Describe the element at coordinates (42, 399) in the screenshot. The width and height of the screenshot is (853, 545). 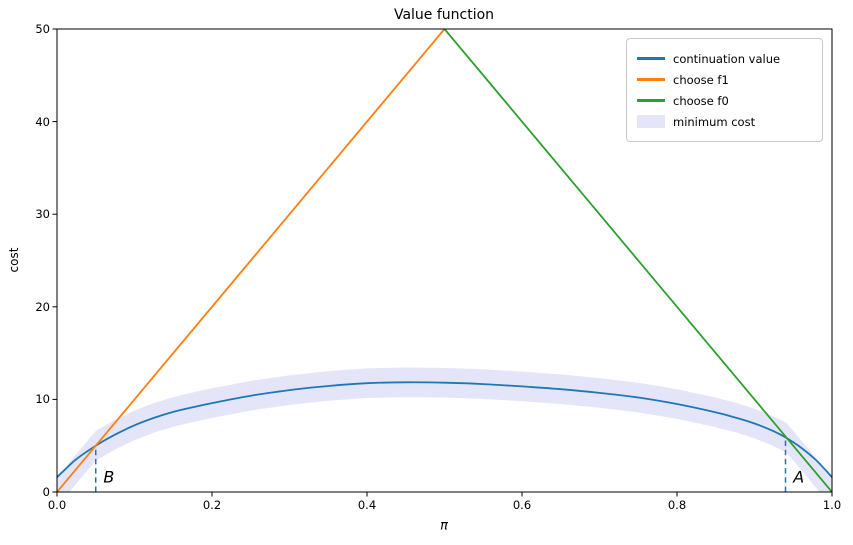
I see `y-tick-label: 10` at that location.